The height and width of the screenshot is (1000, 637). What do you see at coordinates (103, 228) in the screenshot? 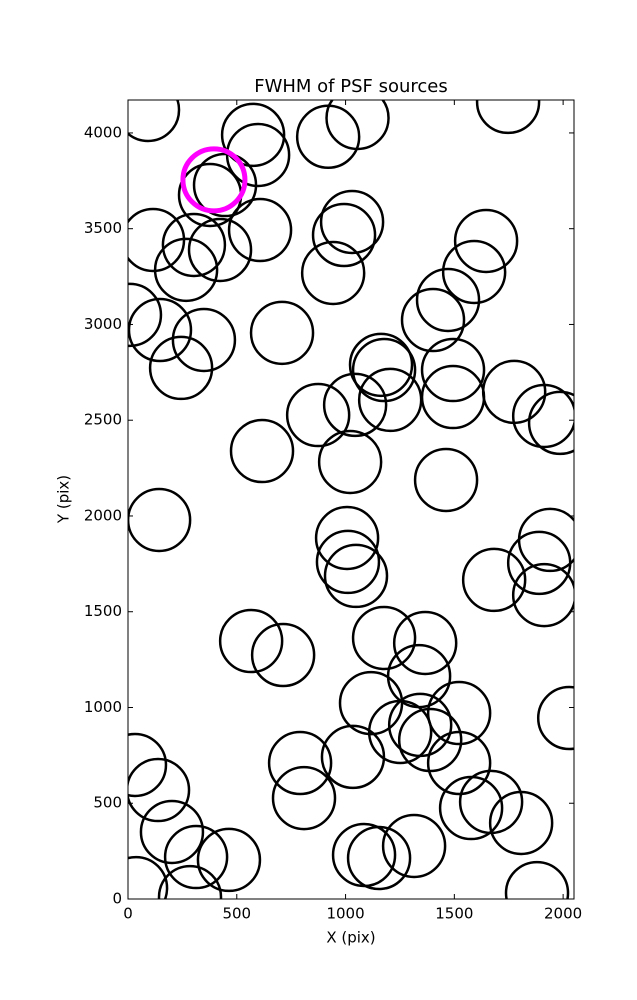
I see `y-tick-label: 3500` at bounding box center [103, 228].